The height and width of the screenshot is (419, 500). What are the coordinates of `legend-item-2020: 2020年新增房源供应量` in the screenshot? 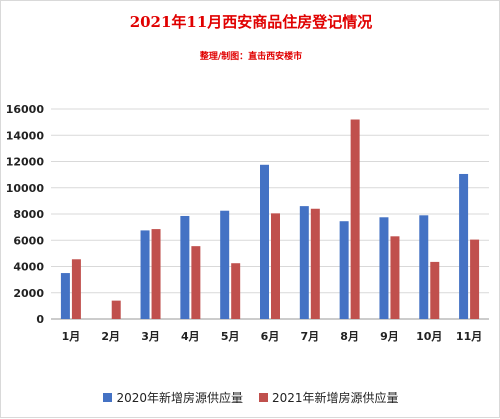 It's located at (173, 397).